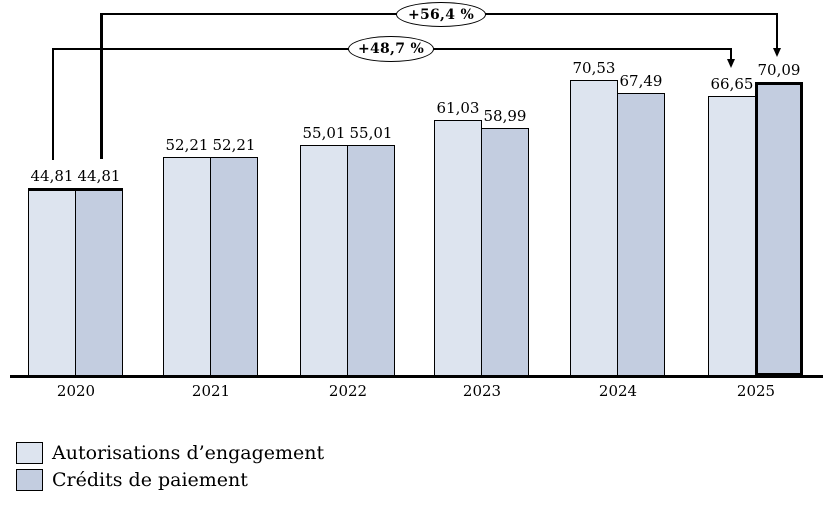  What do you see at coordinates (211, 391) in the screenshot?
I see `x-axis-label-2021: 2021` at bounding box center [211, 391].